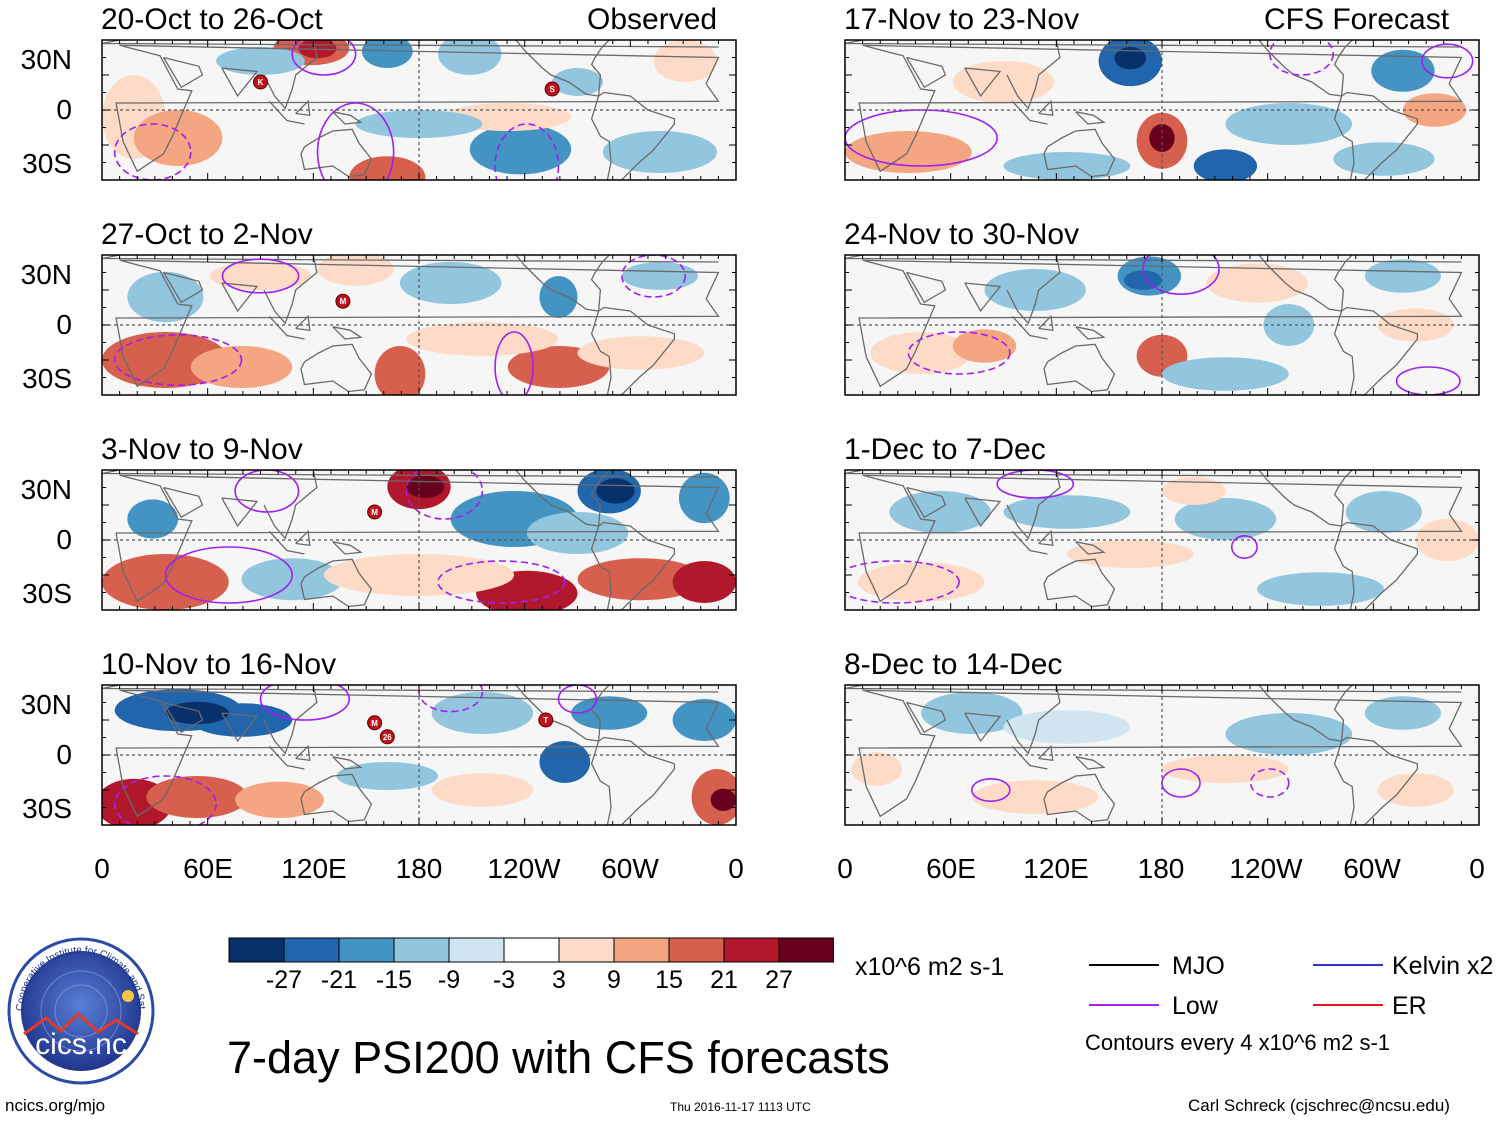 Image resolution: width=1510 pixels, height=1121 pixels. Describe the element at coordinates (394, 980) in the screenshot. I see `colorbar-label: -15` at that location.